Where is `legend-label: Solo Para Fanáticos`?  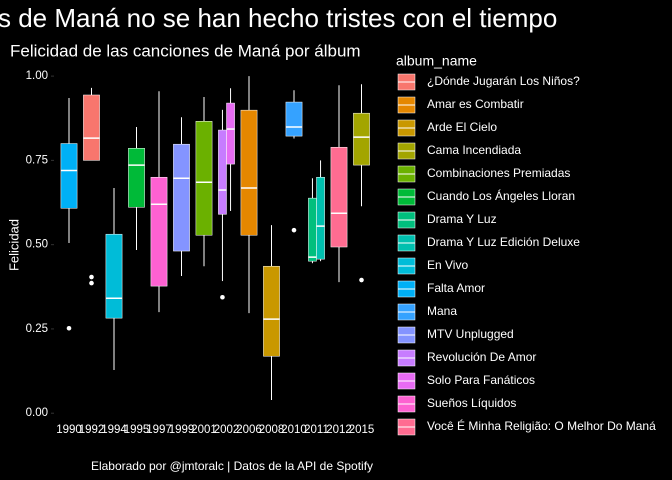
legend-label: Solo Para Fanáticos is located at coordinates (481, 380).